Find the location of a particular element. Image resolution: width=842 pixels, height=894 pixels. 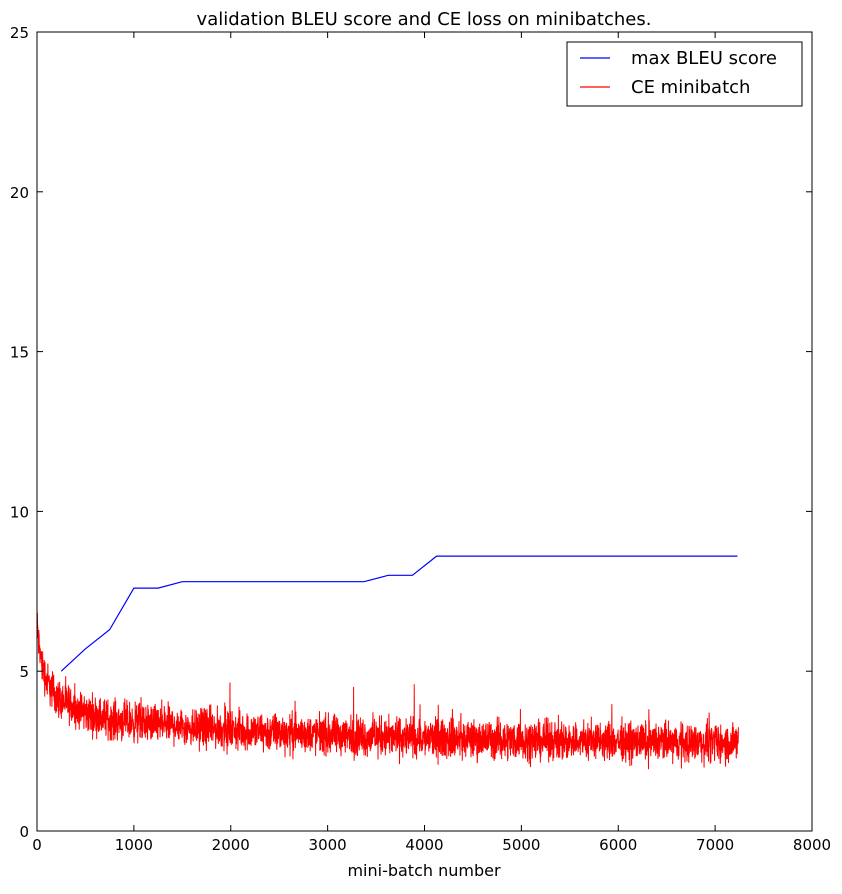

legend: max BLEU score CE minibatch is located at coordinates (684, 74).